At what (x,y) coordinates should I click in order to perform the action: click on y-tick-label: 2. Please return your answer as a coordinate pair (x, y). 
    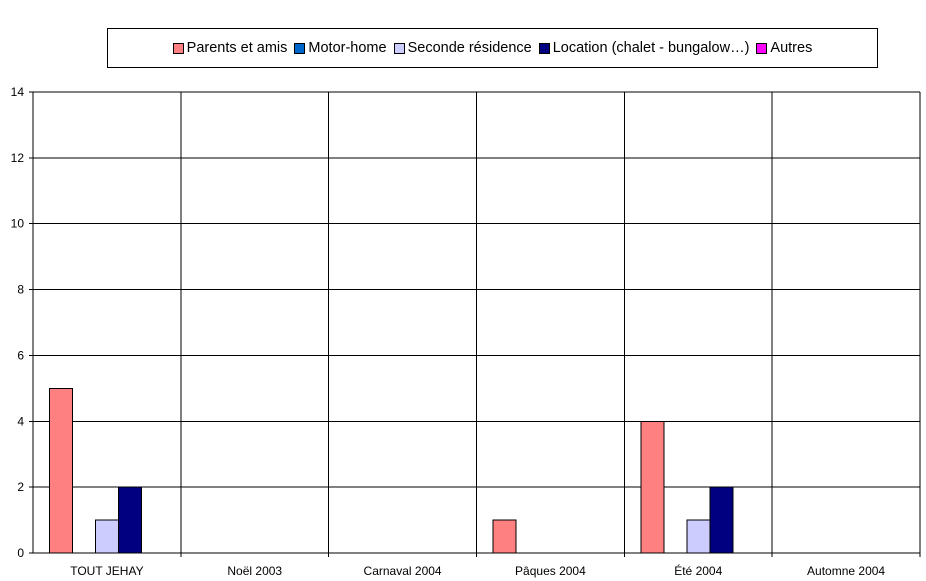
    Looking at the image, I should click on (20, 487).